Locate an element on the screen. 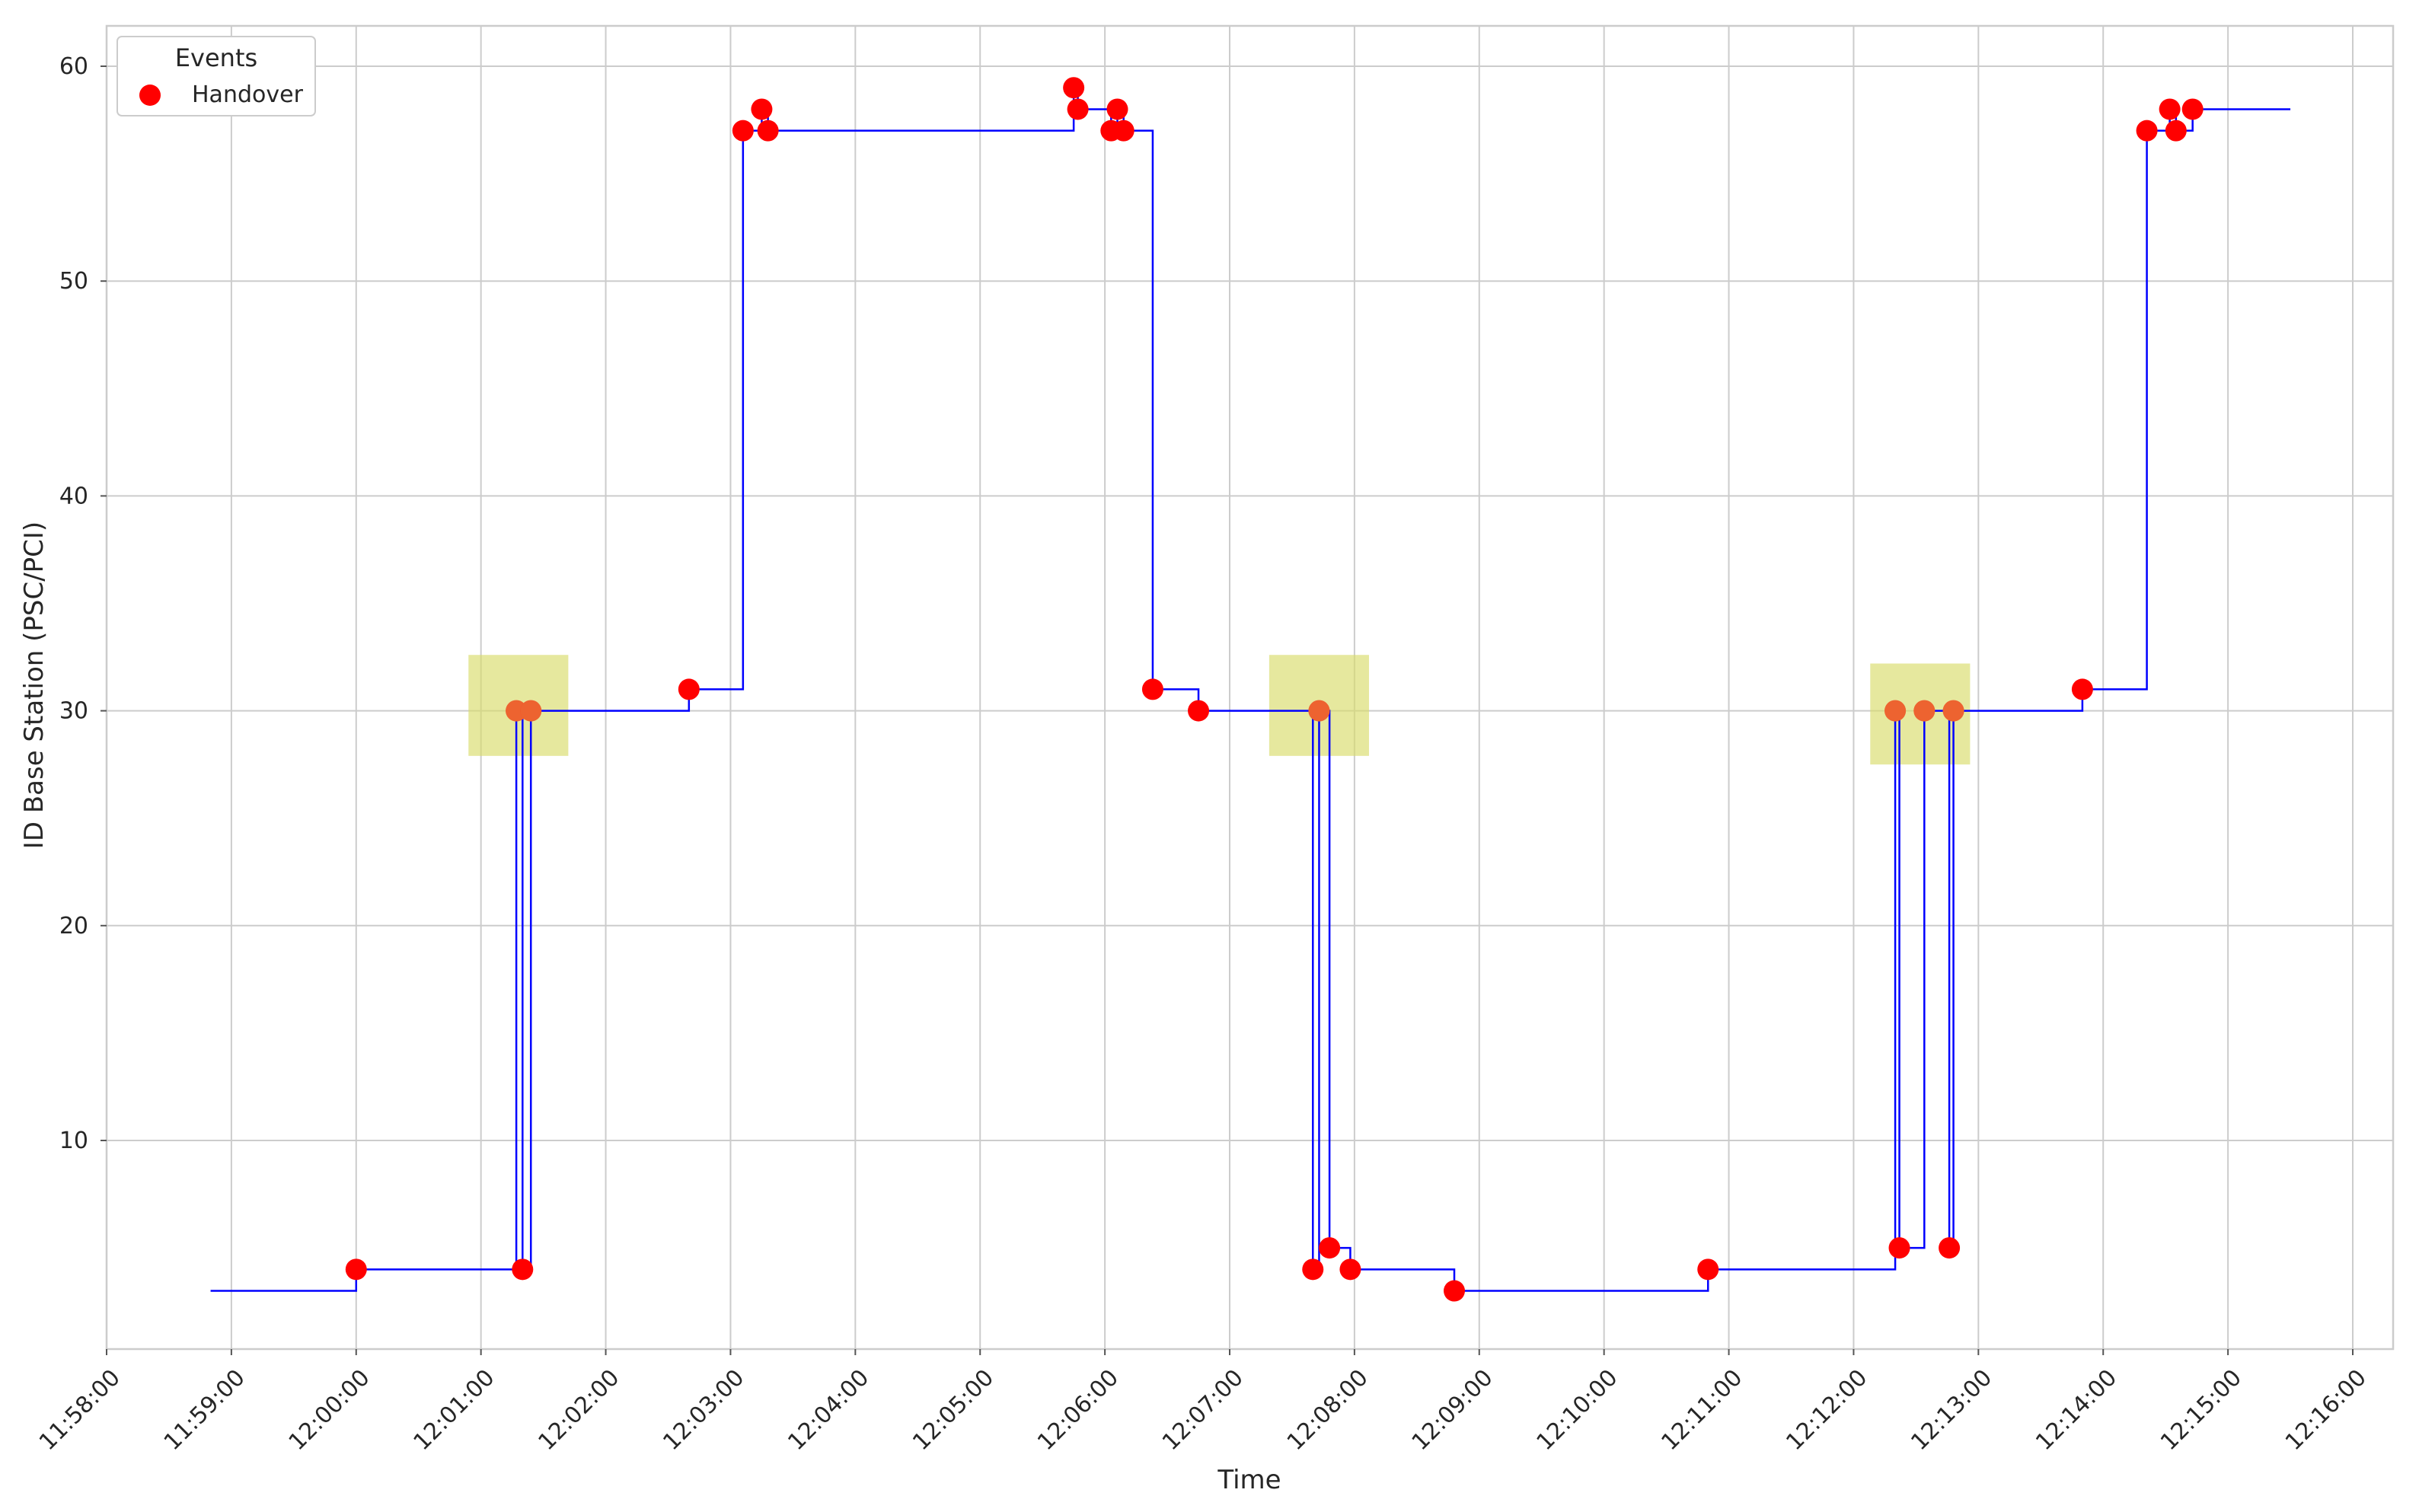  y-tick-label: 20 is located at coordinates (73, 926).